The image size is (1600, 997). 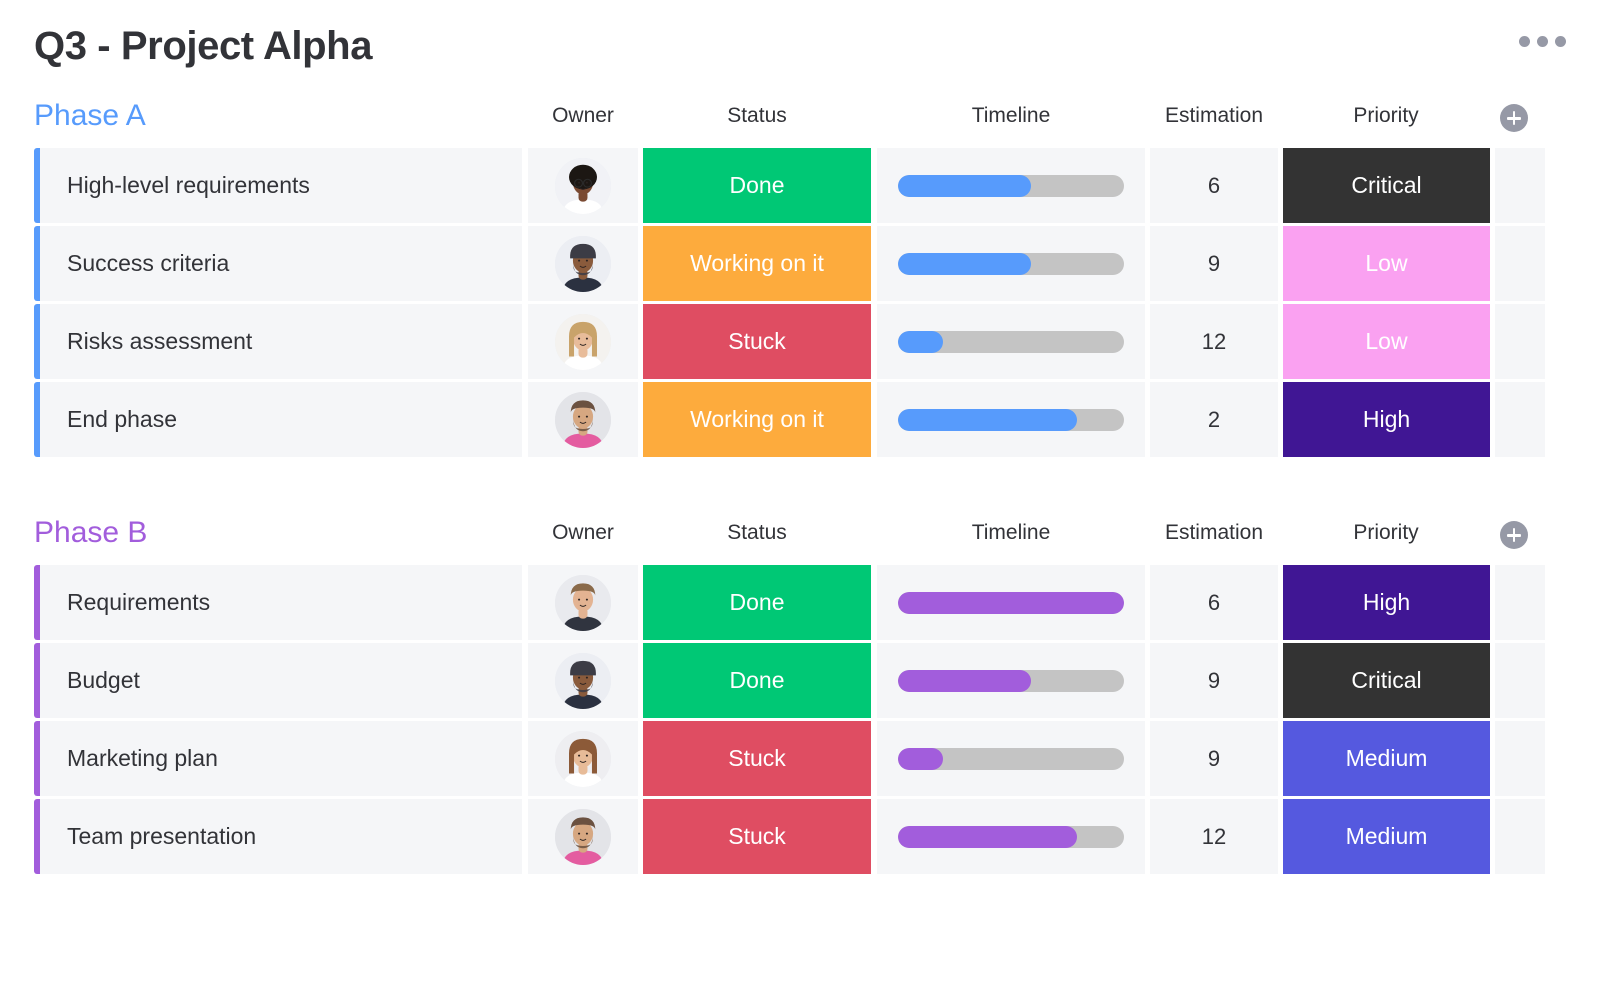 I want to click on task-name-cell: Requirements, so click(x=281, y=602).